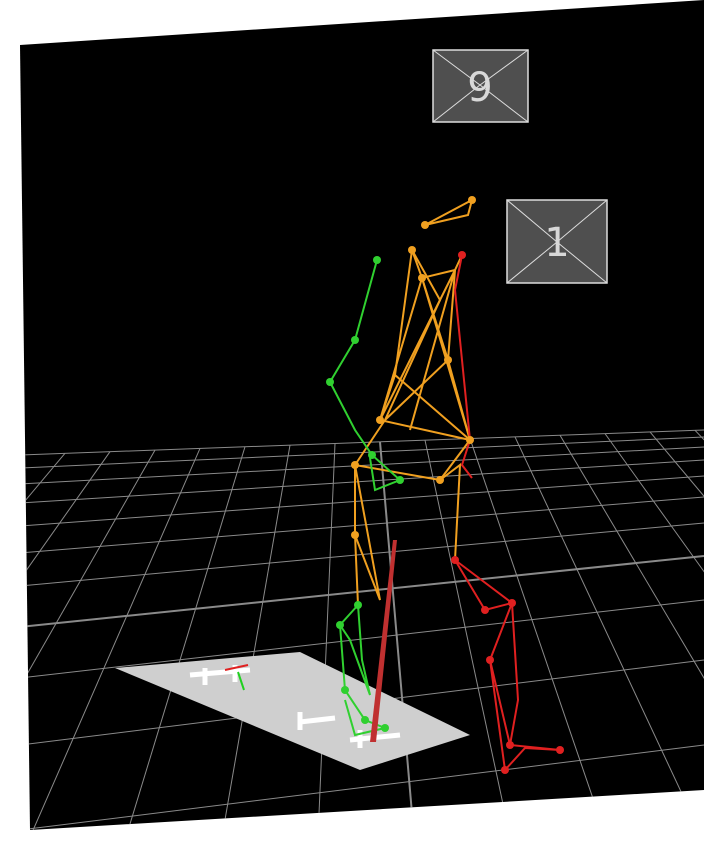 The width and height of the screenshot is (704, 855). I want to click on camera-label: 1, so click(556, 243).